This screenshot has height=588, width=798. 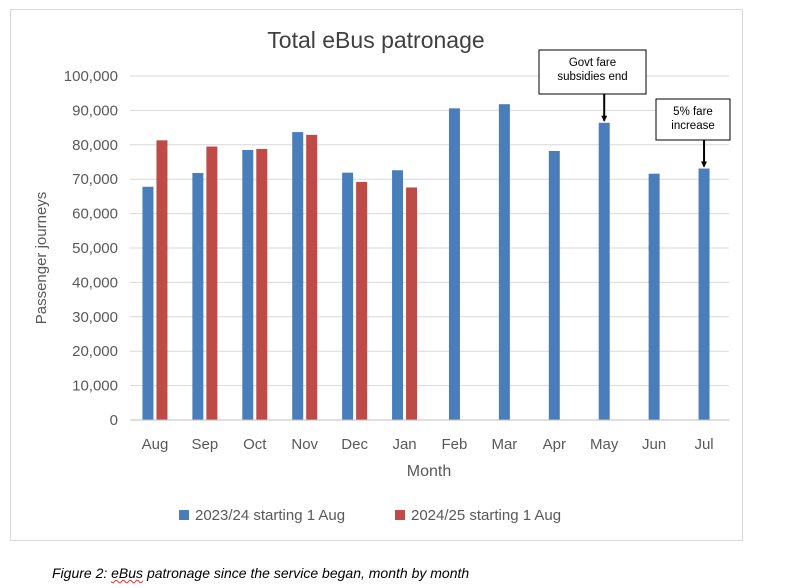 What do you see at coordinates (504, 444) in the screenshot?
I see `x-tick-label: Mar` at bounding box center [504, 444].